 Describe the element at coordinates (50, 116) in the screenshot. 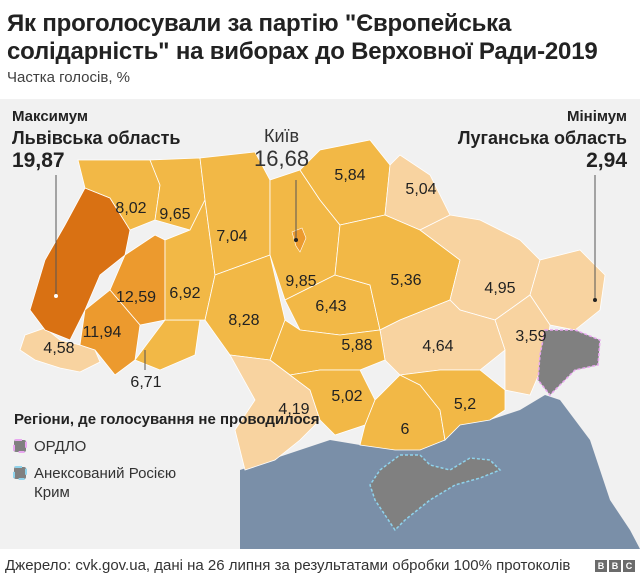

I see `max-label: Максимум` at that location.